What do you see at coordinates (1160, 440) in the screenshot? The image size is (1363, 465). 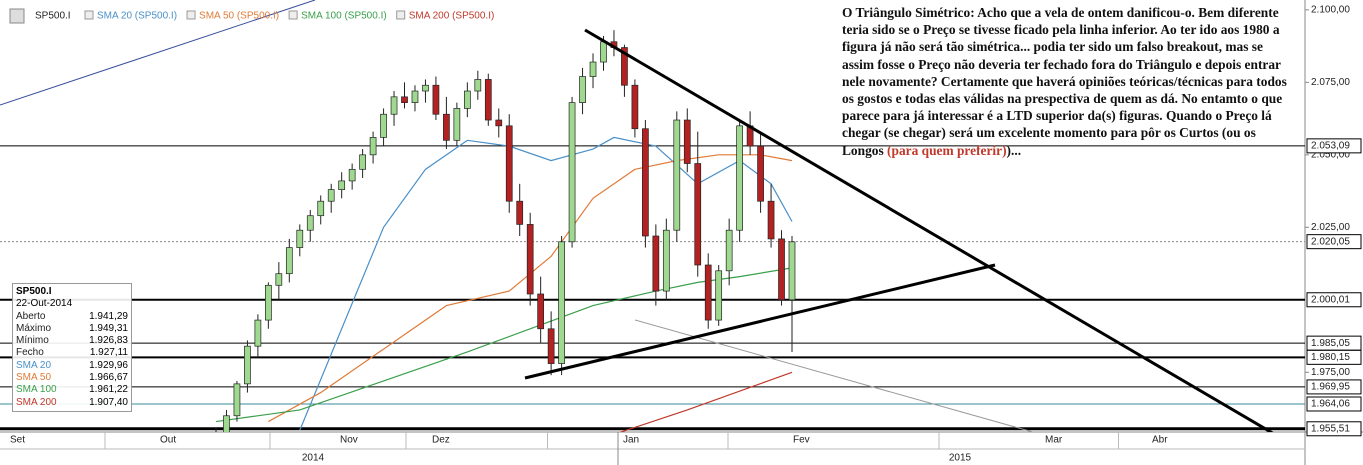 I see `x-tick-label: Abr` at bounding box center [1160, 440].